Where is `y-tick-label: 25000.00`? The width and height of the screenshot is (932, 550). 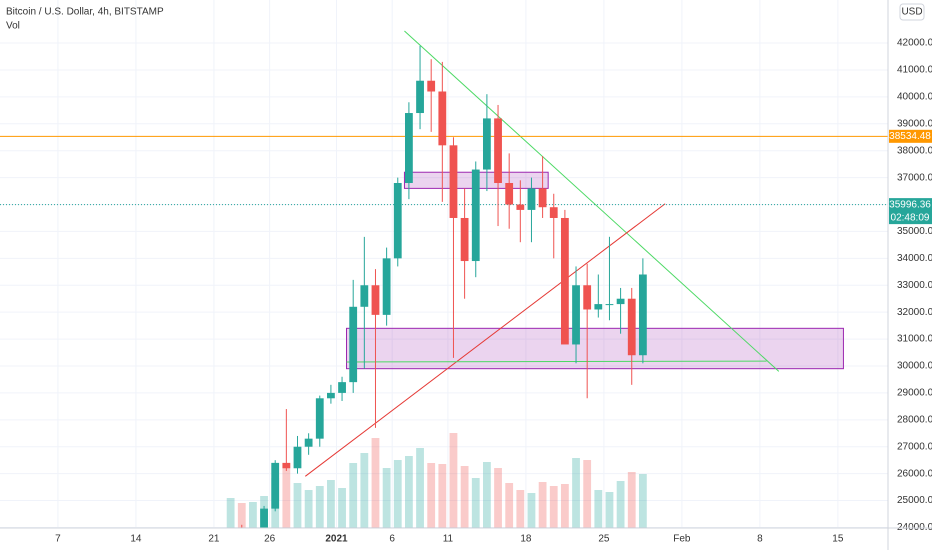
y-tick-label: 25000.00 is located at coordinates (914, 500).